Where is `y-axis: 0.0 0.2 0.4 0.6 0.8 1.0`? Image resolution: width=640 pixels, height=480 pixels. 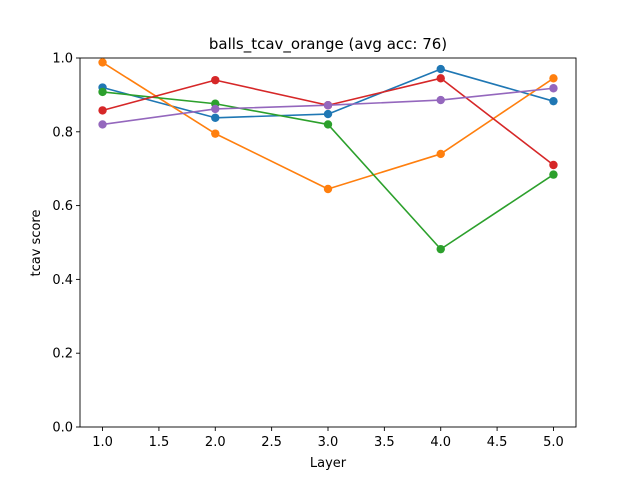 y-axis: 0.0 0.2 0.4 0.6 0.8 1.0 is located at coordinates (66, 244).